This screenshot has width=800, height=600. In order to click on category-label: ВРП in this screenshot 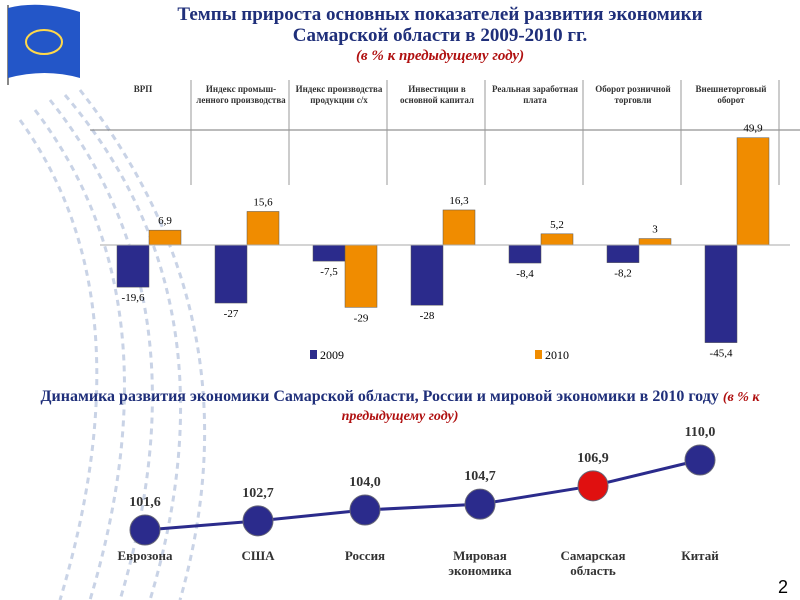, I will do `click(143, 89)`.